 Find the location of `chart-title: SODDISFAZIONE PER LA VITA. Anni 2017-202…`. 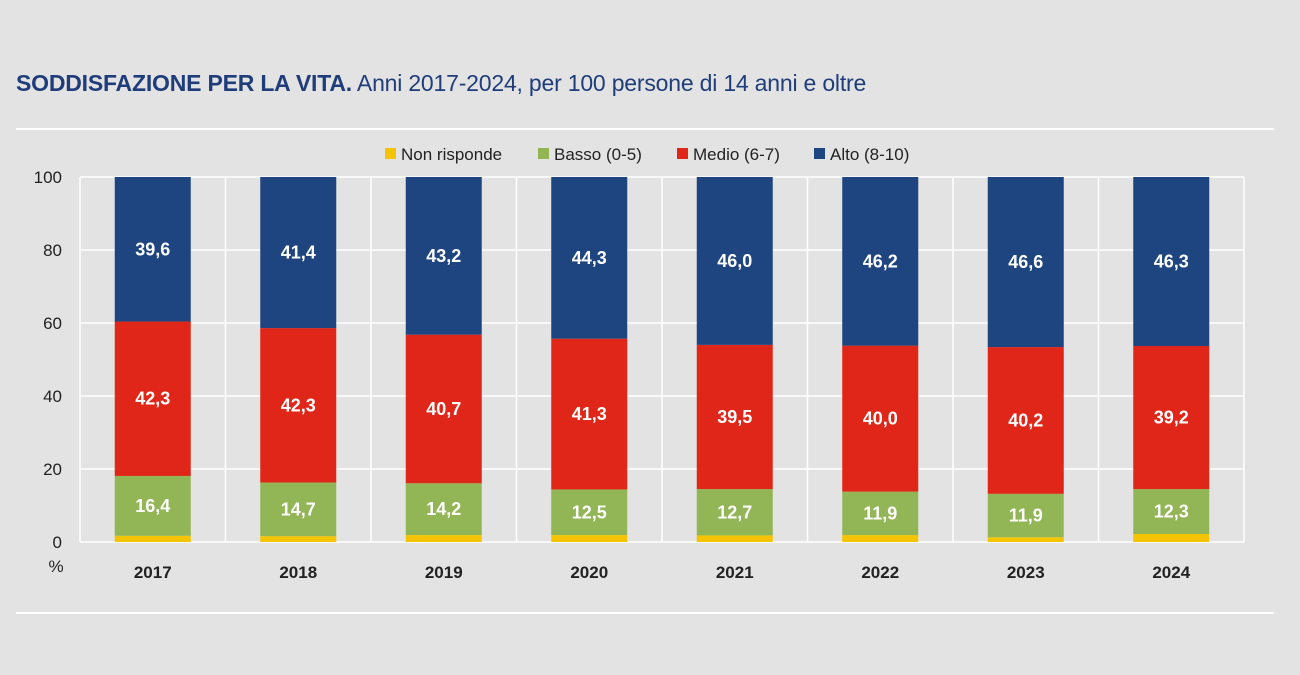

chart-title: SODDISFAZIONE PER LA VITA. Anni 2017-202… is located at coordinates (441, 83).